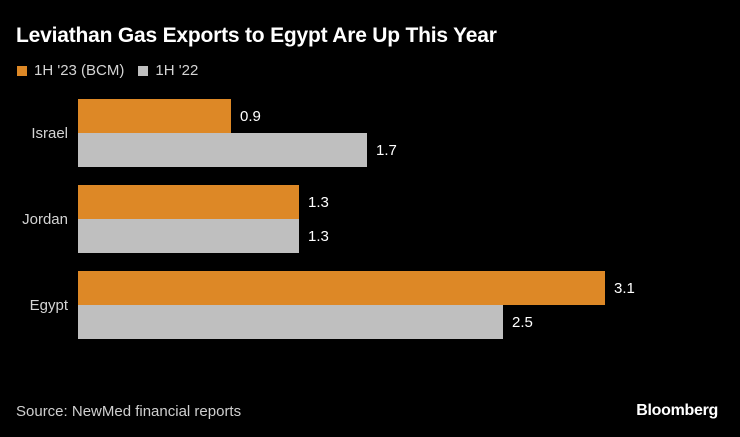  I want to click on category-label-jordan: Jordan, so click(45, 219).